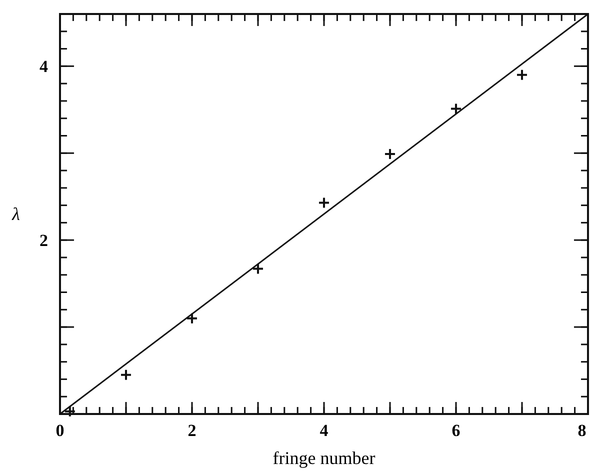 This screenshot has height=472, width=590. What do you see at coordinates (456, 430) in the screenshot?
I see `x-tick-label: 6` at bounding box center [456, 430].